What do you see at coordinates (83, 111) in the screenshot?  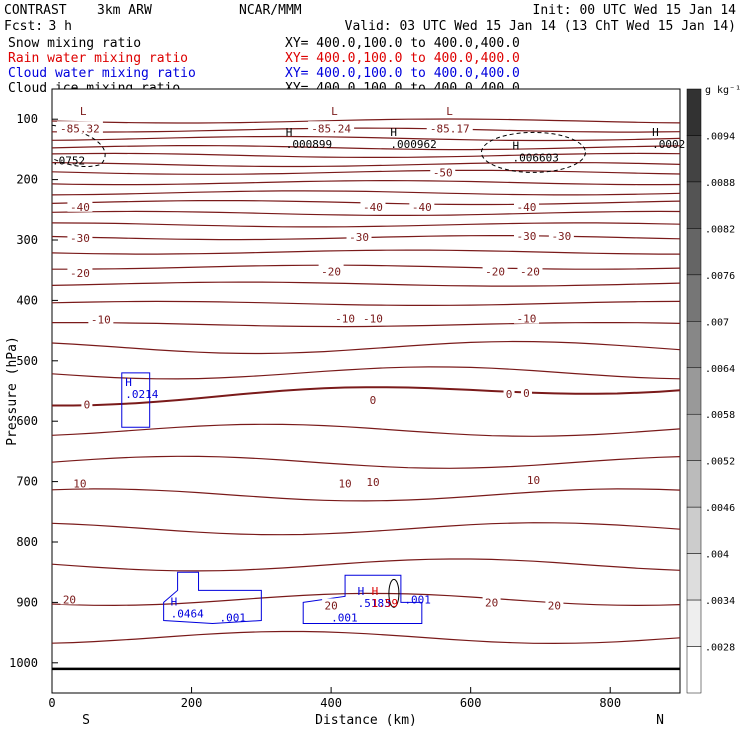 I see `low-marker: L` at bounding box center [83, 111].